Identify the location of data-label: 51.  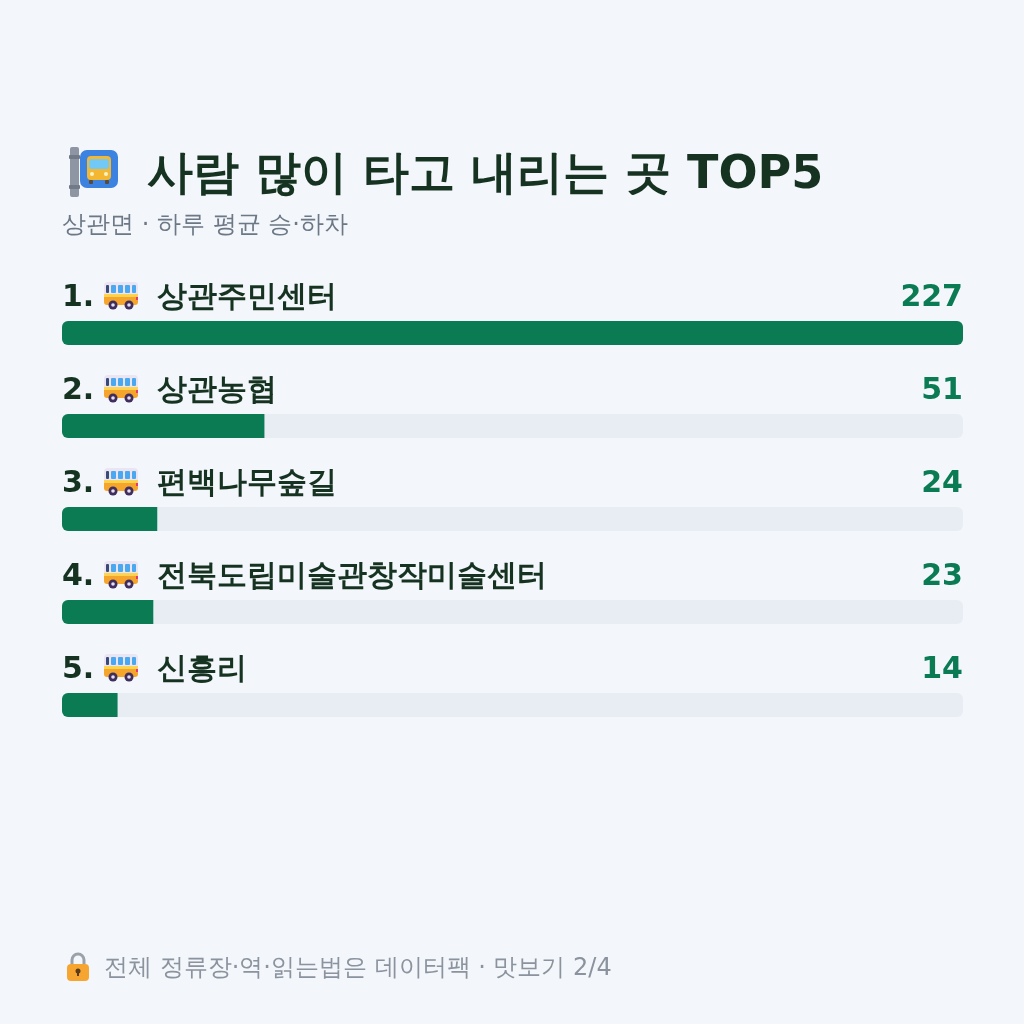
(942, 388).